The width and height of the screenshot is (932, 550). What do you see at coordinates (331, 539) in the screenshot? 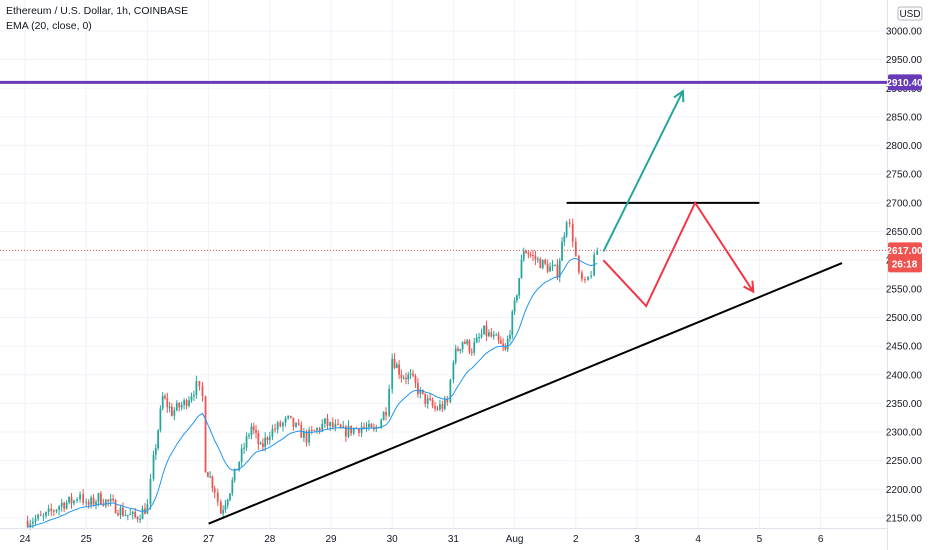
I see `time-tick-label: 29` at bounding box center [331, 539].